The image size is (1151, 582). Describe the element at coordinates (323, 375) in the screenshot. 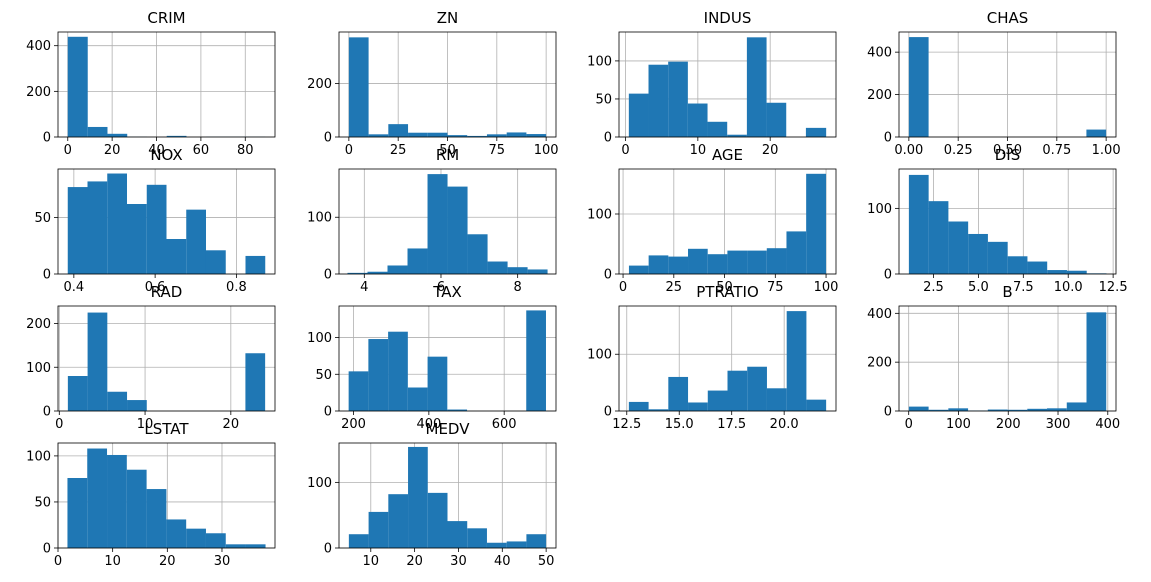

I see `y-tick-label: 50` at that location.